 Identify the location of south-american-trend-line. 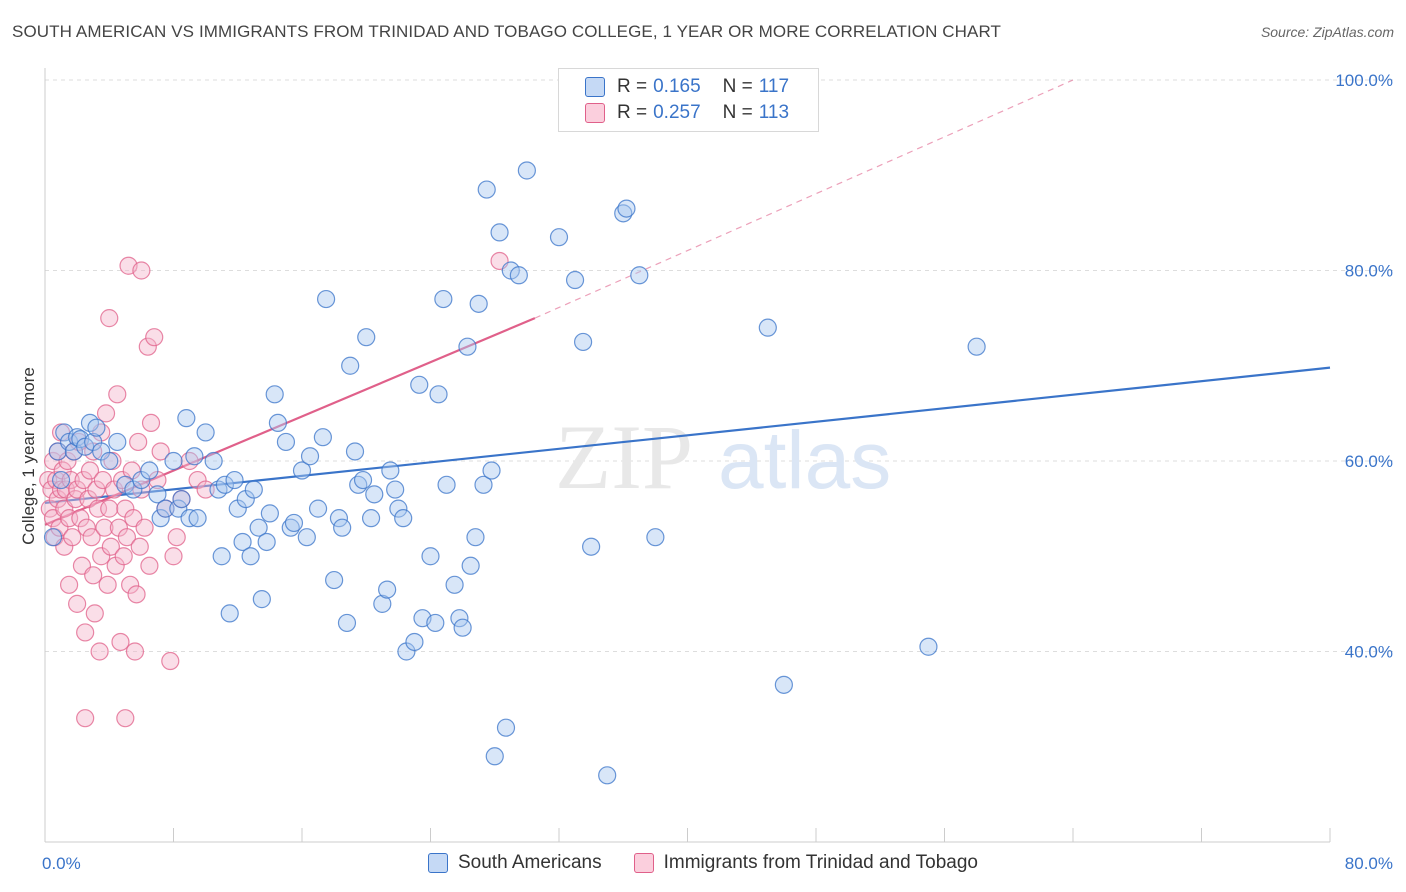
(687, 435).